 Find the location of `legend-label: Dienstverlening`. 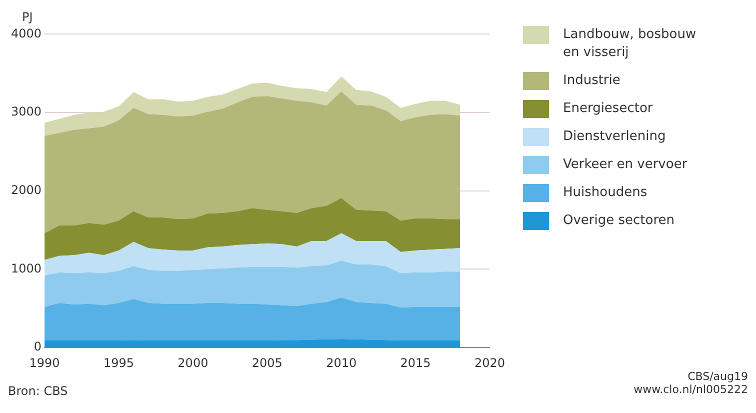

legend-label: Dienstverlening is located at coordinates (615, 137).